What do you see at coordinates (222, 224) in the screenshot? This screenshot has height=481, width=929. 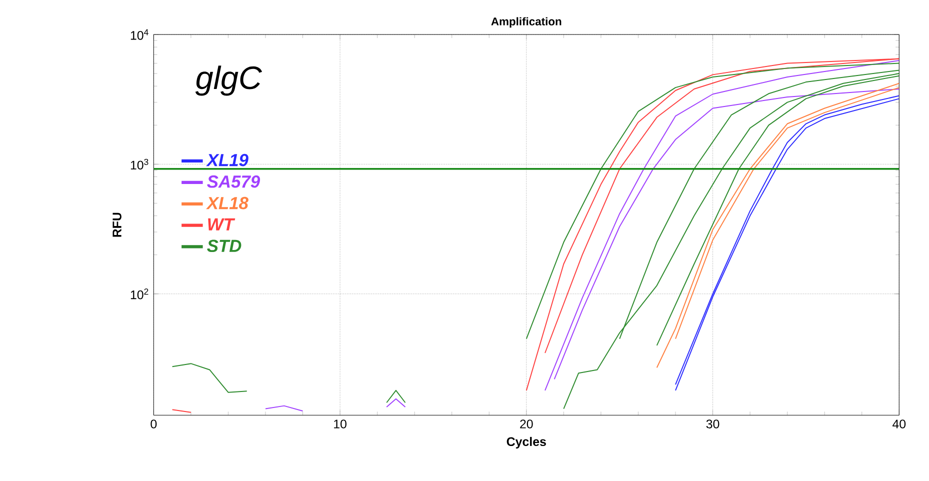 I see `legend-label: WT` at bounding box center [222, 224].